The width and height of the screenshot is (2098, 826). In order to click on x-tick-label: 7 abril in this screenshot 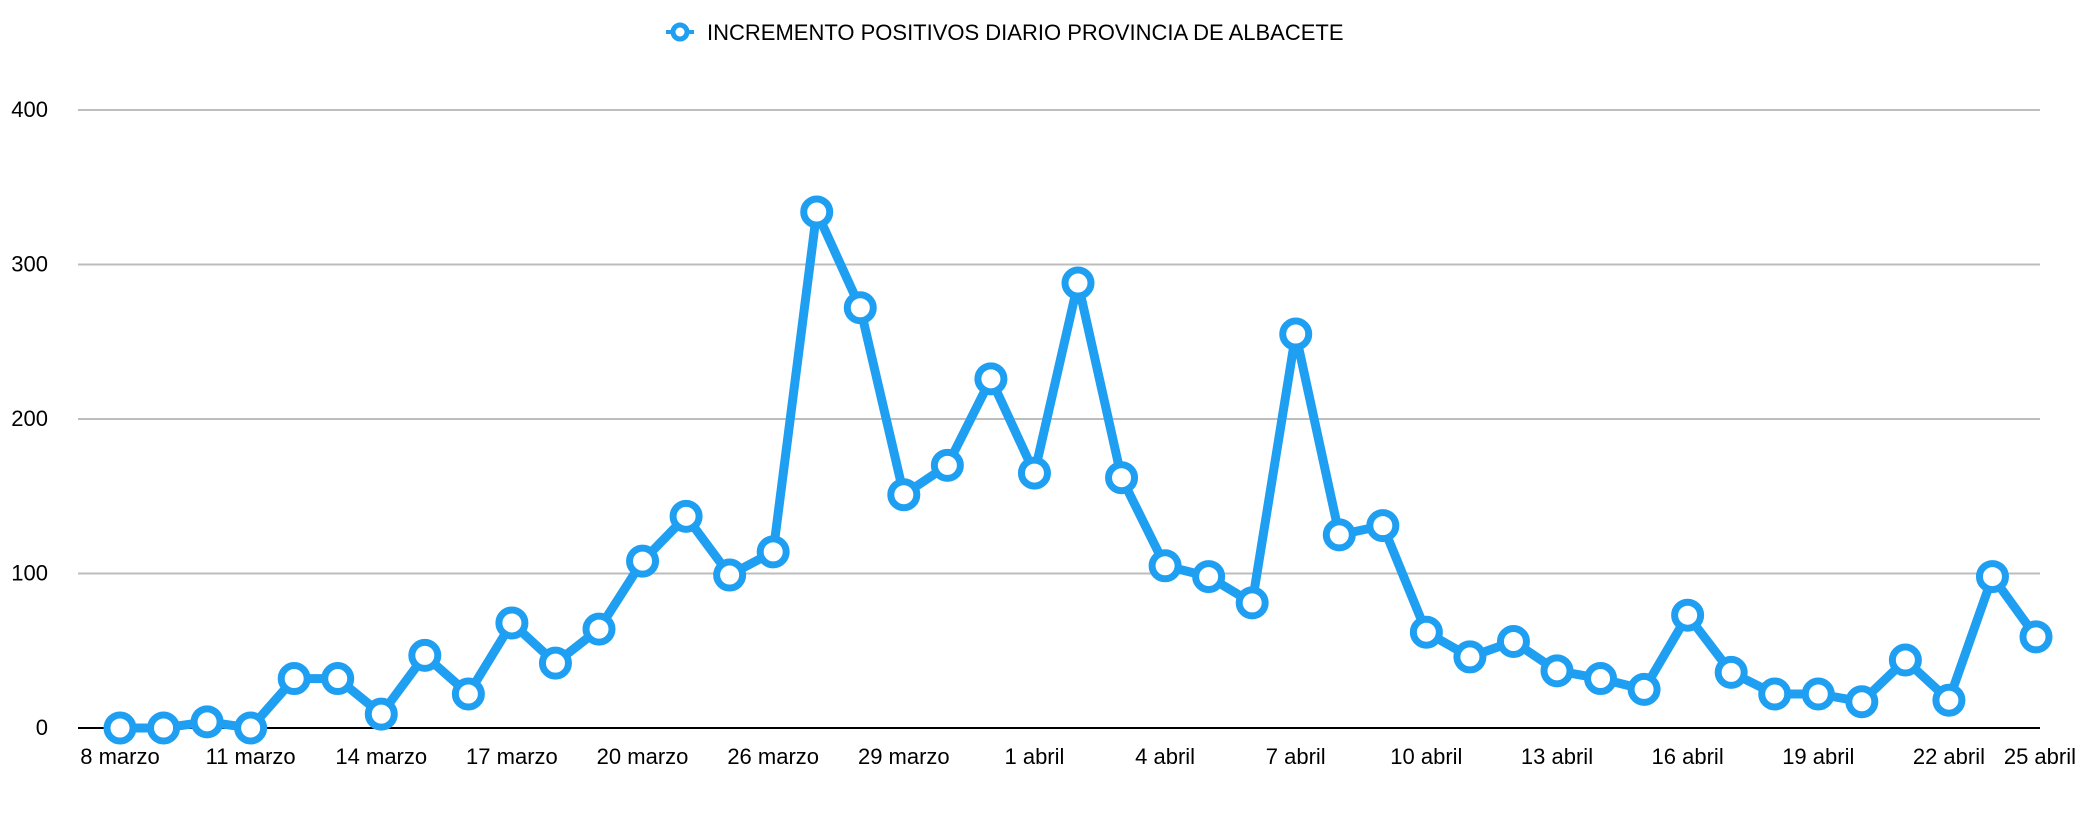, I will do `click(1296, 756)`.